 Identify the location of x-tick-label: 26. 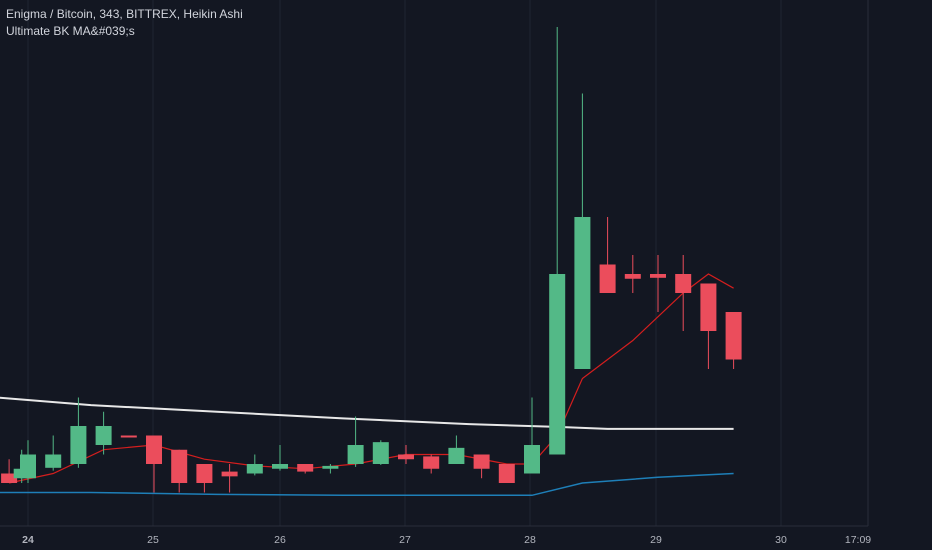
(280, 540).